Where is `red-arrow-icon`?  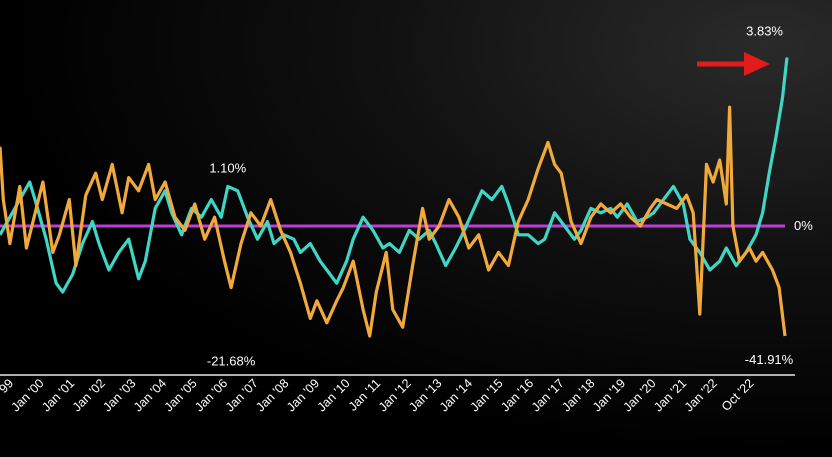
red-arrow-icon is located at coordinates (733, 64).